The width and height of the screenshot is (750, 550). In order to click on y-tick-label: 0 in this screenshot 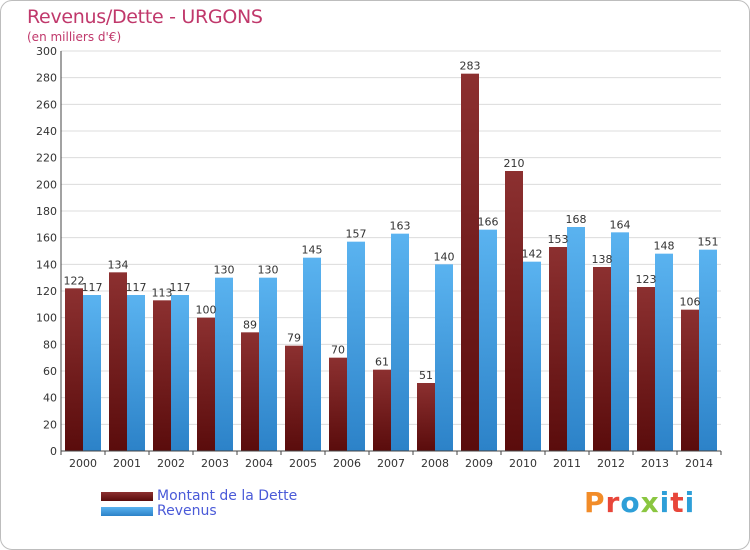, I will do `click(53, 451)`.